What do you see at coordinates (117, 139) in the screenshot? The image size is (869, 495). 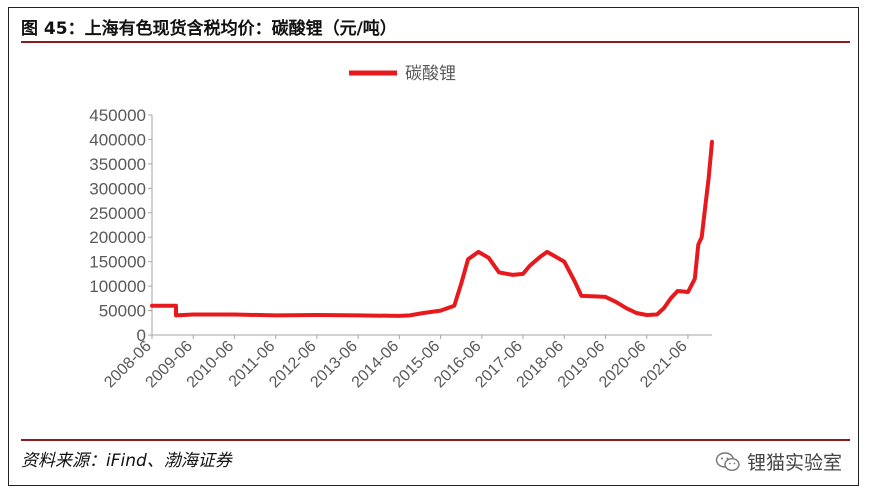 I see `y-tick-label: 400000` at bounding box center [117, 139].